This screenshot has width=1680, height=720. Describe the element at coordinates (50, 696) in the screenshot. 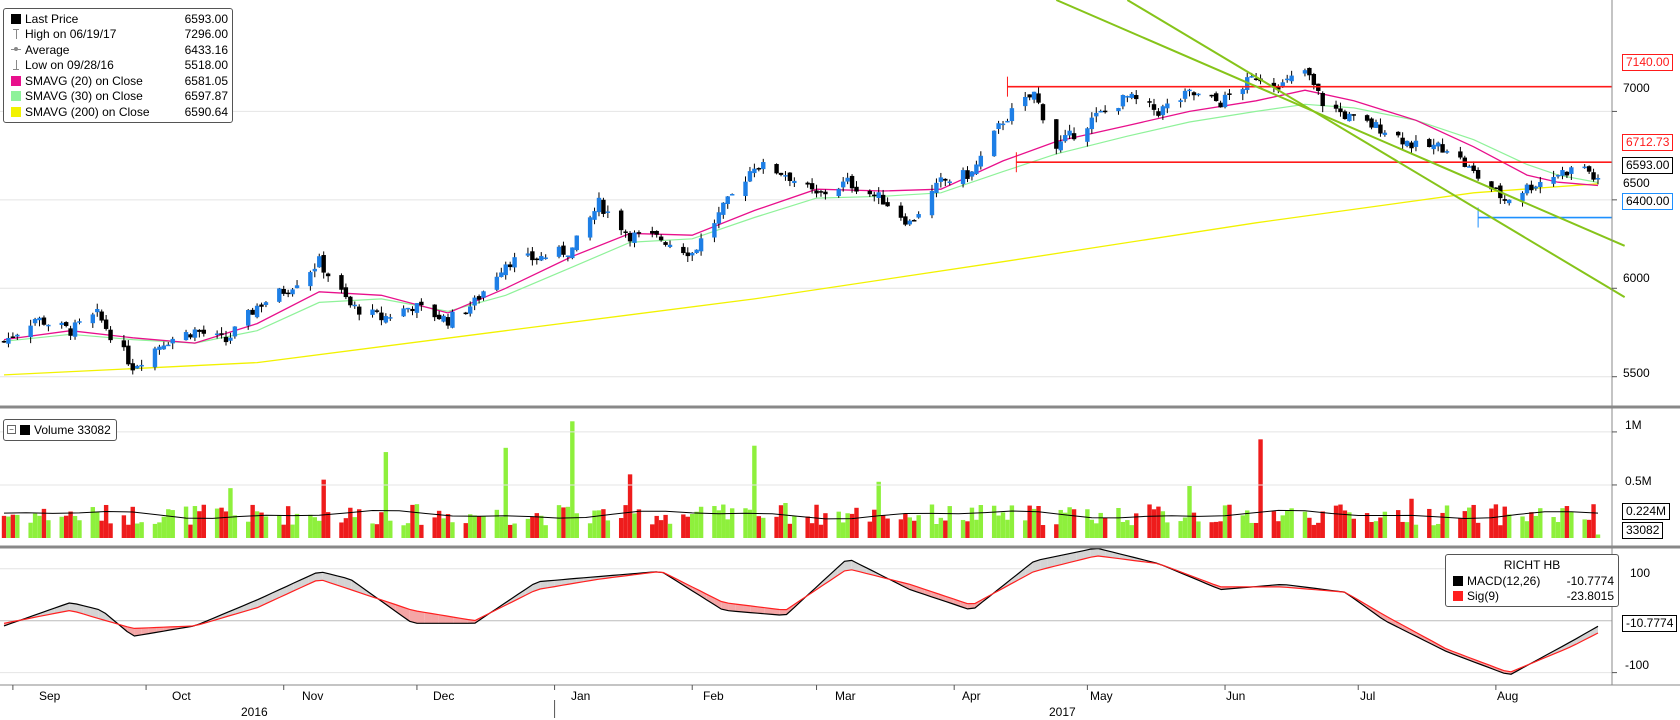

I see `month-label-sep: Sep` at that location.